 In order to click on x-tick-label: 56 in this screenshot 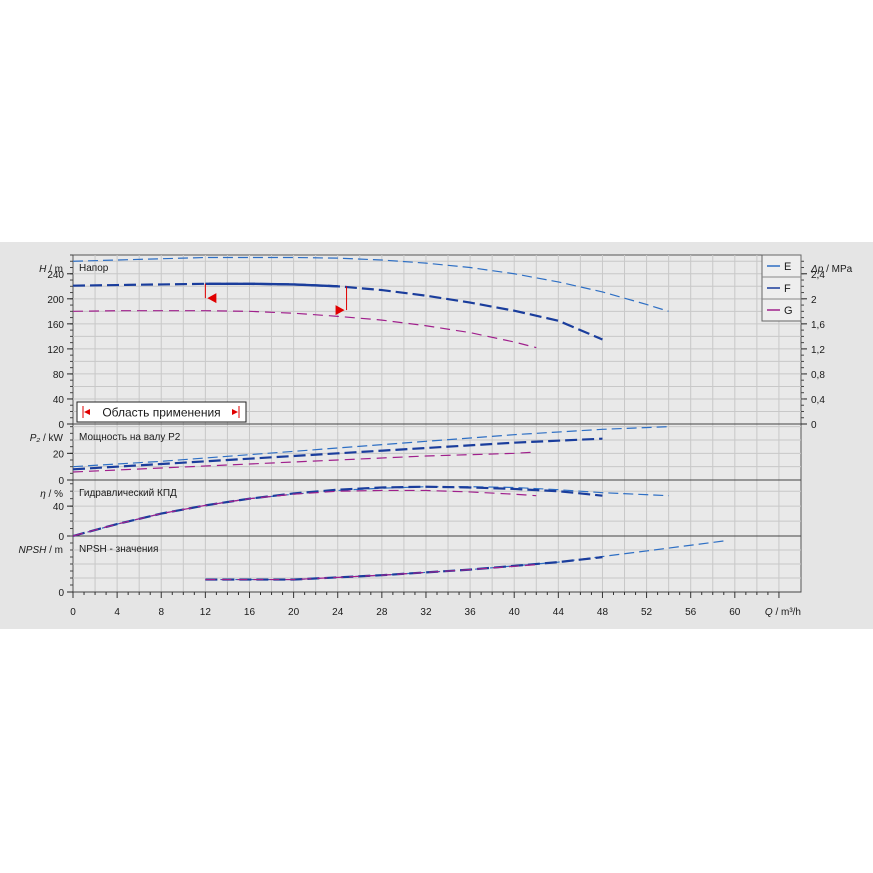, I will do `click(691, 612)`.